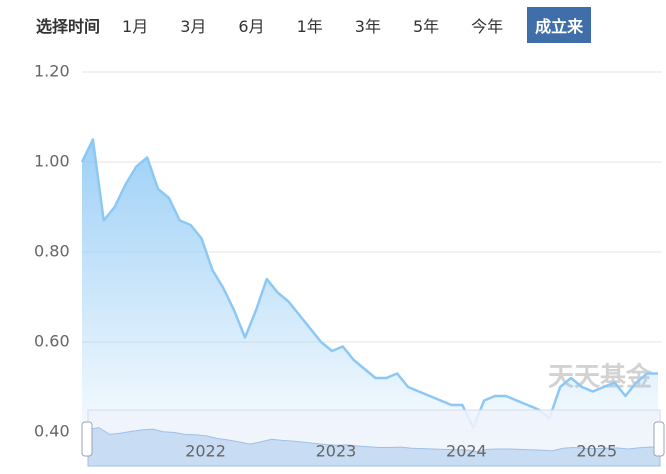 The image size is (666, 474). I want to click on y-tick-label: 0.60, so click(52, 341).